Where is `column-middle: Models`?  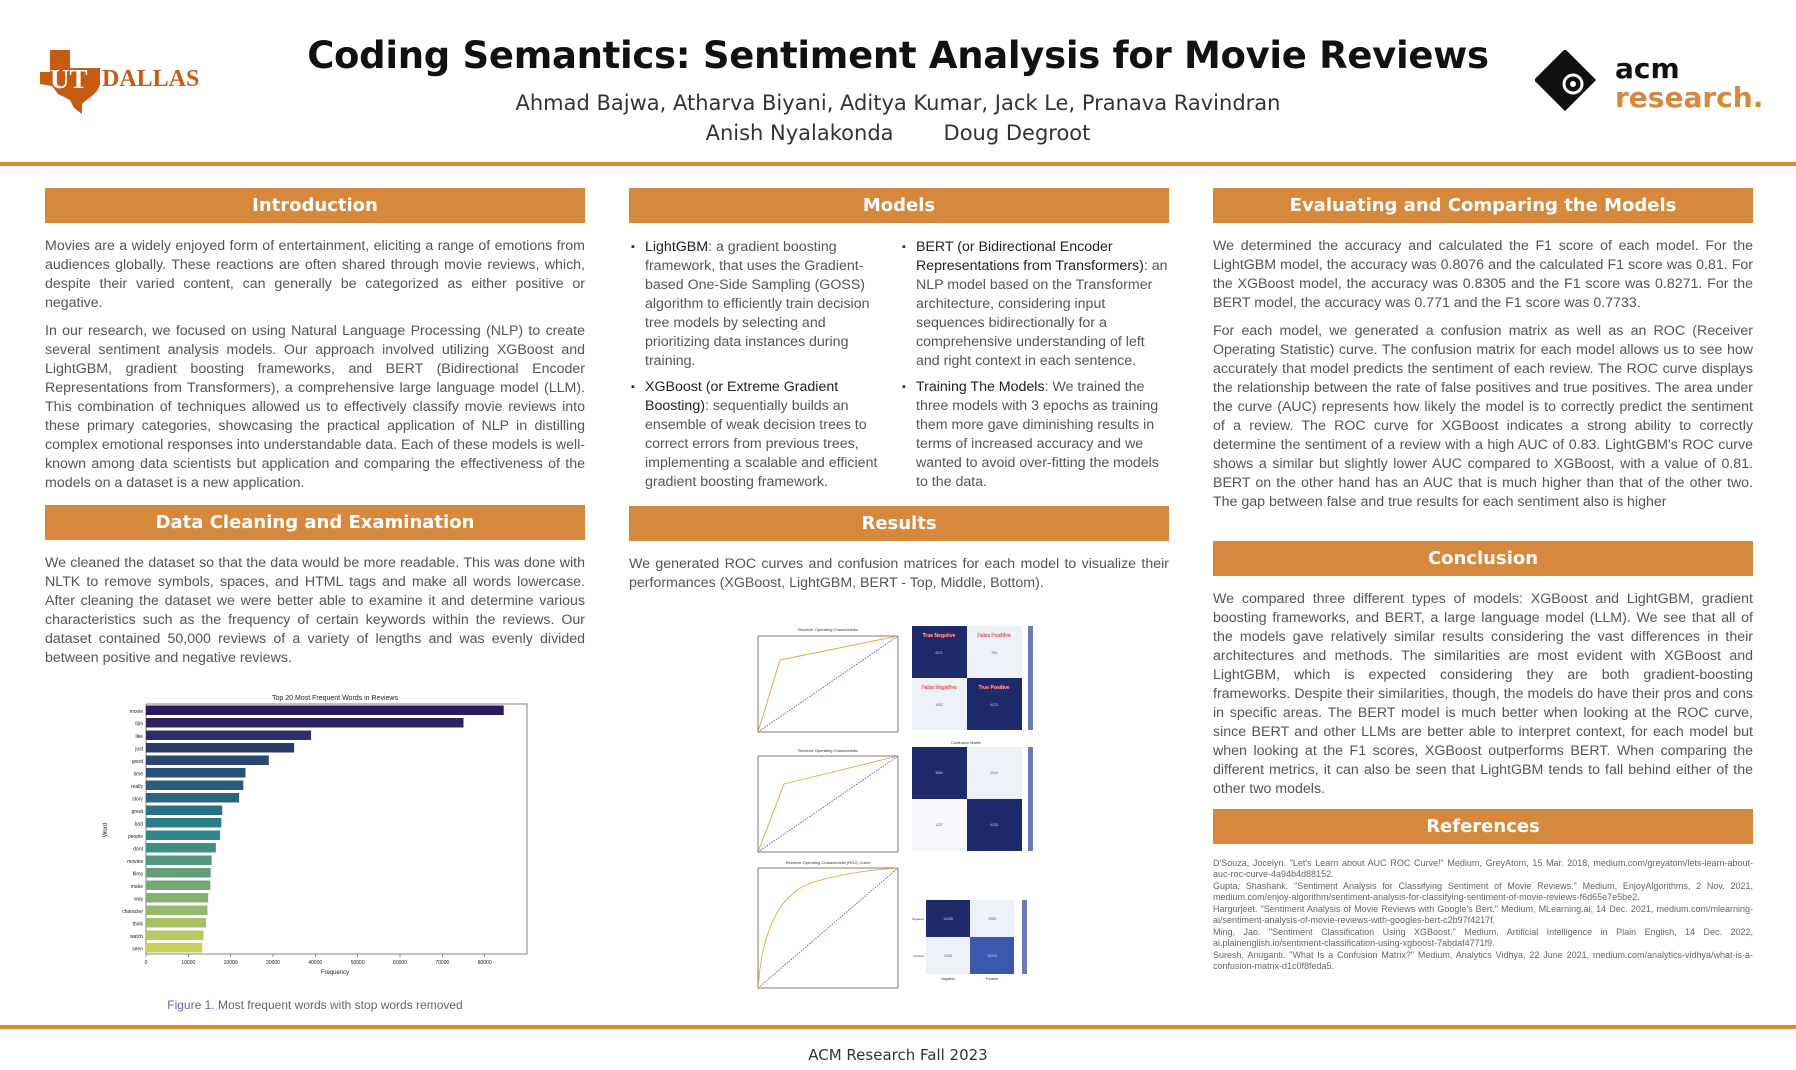 column-middle: Models is located at coordinates (899, 205).